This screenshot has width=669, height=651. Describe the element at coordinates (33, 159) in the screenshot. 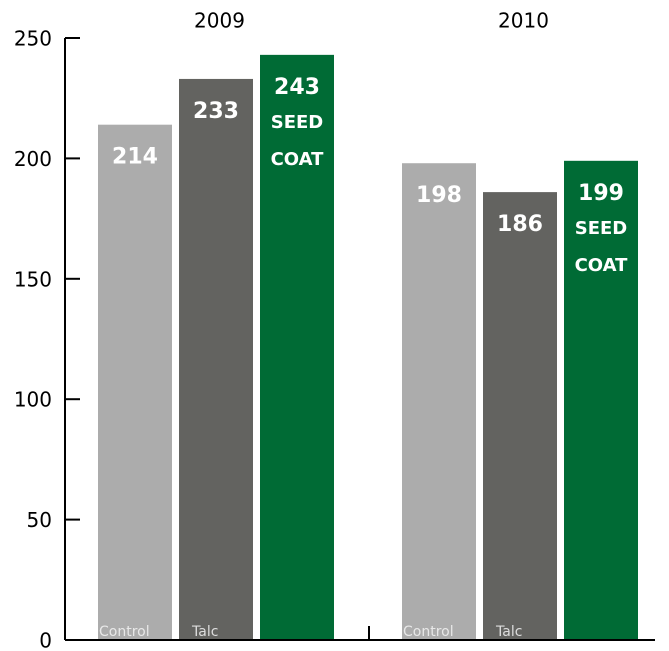

I see `y-tick-label: 200` at that location.